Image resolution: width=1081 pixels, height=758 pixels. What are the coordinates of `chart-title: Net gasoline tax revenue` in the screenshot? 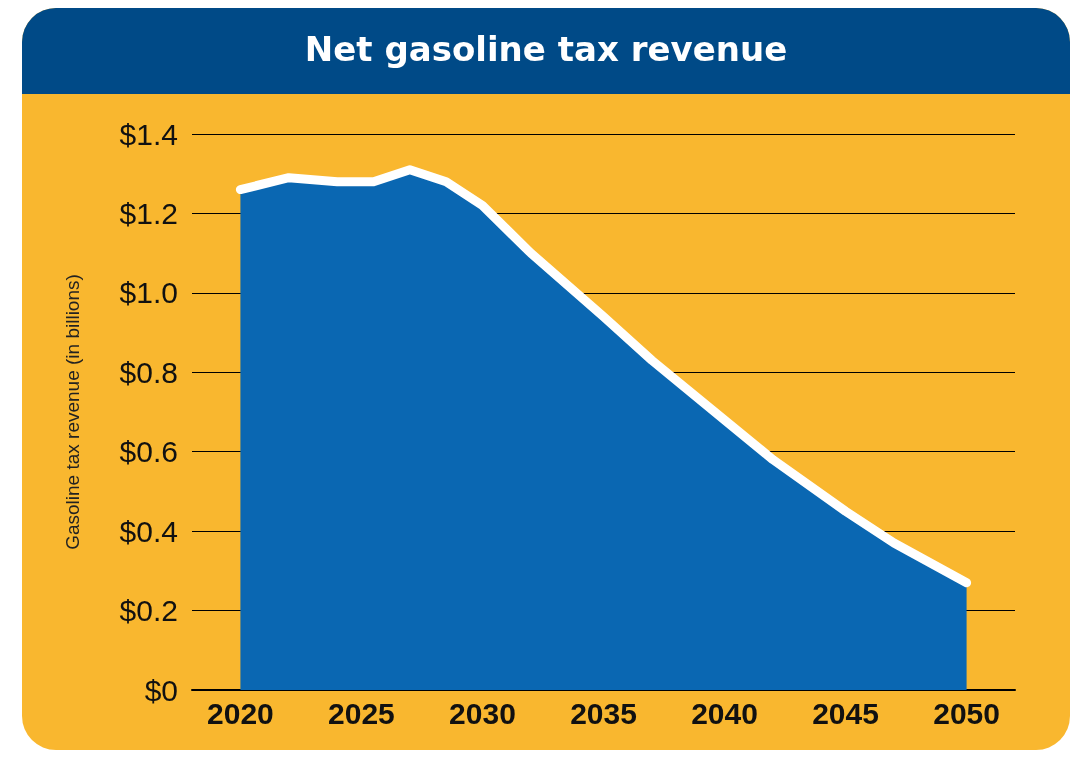 It's located at (546, 51).